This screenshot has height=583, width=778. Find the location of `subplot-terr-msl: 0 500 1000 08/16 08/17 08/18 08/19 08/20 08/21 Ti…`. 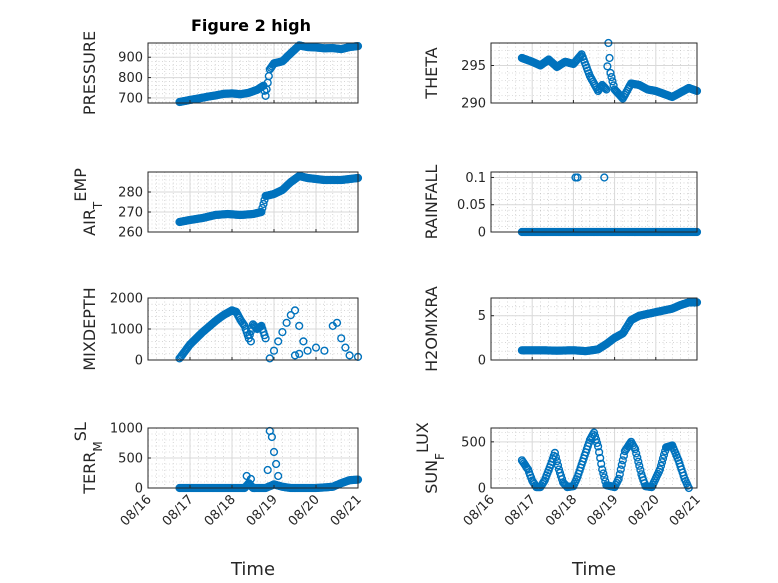

subplot-terr-msl: 0 500 1000 08/16 08/17 08/18 08/19 08/20 08/21 Ti… is located at coordinates (218, 501).